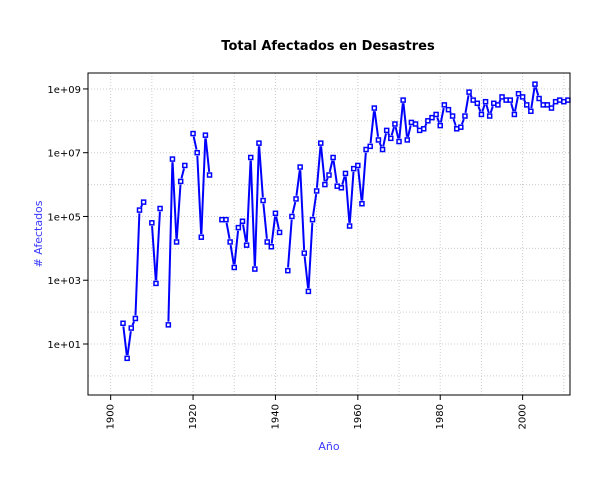 This screenshot has height=480, width=600. Describe the element at coordinates (317, 412) in the screenshot. I see `x-axis: 1900 1920 1940 1960 1980 2000` at that location.